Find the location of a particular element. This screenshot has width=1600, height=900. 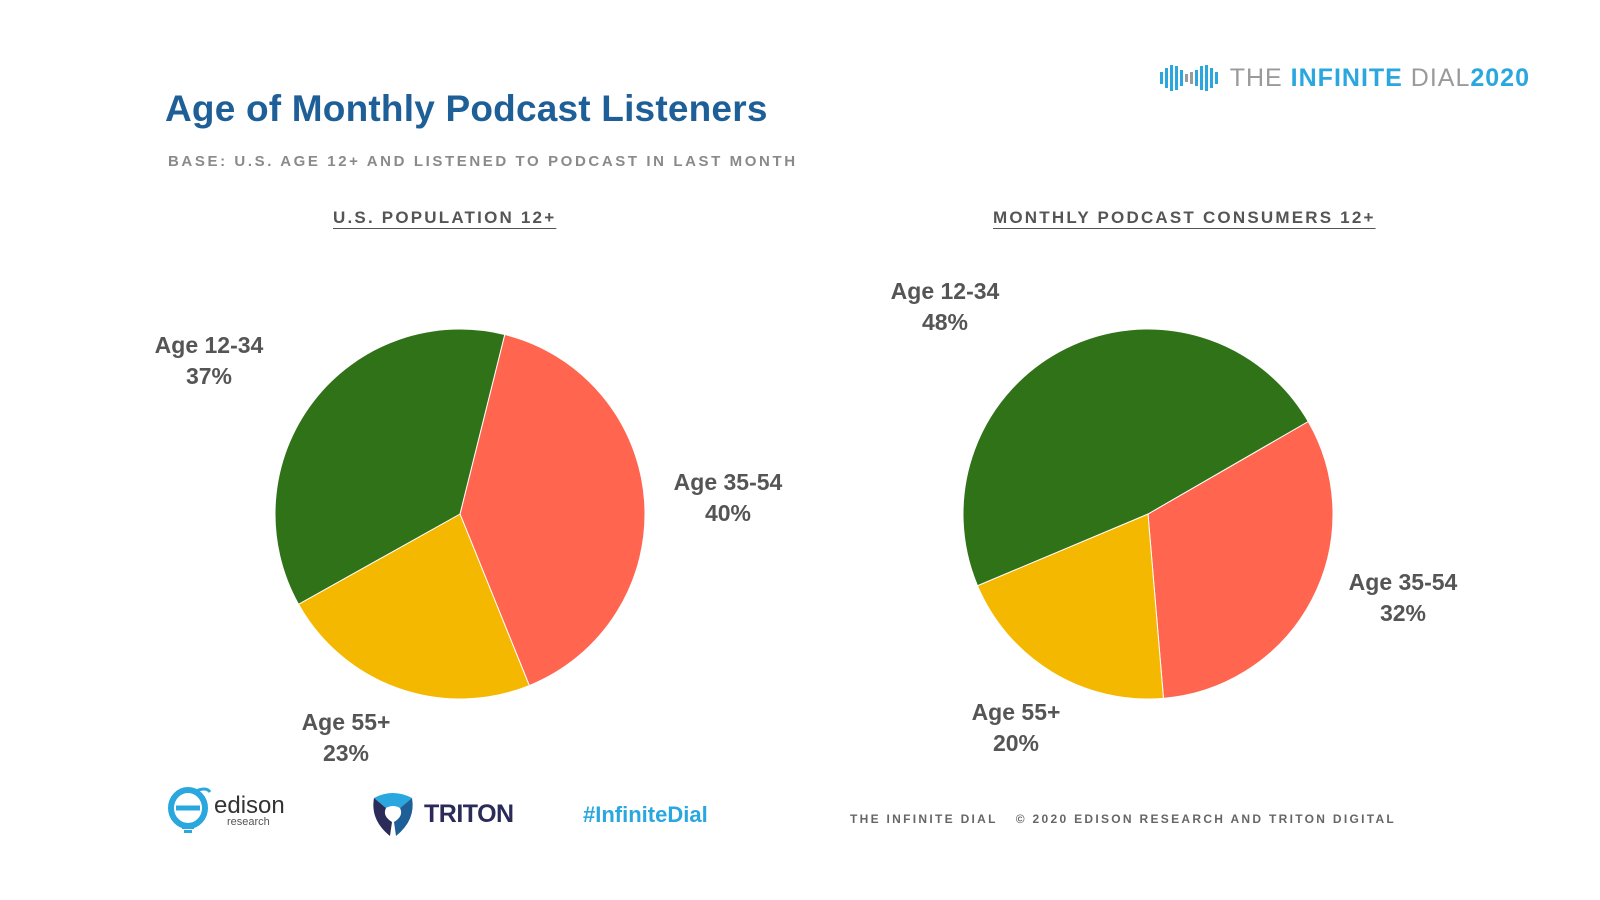

edison-bulb-icon is located at coordinates (190, 810).